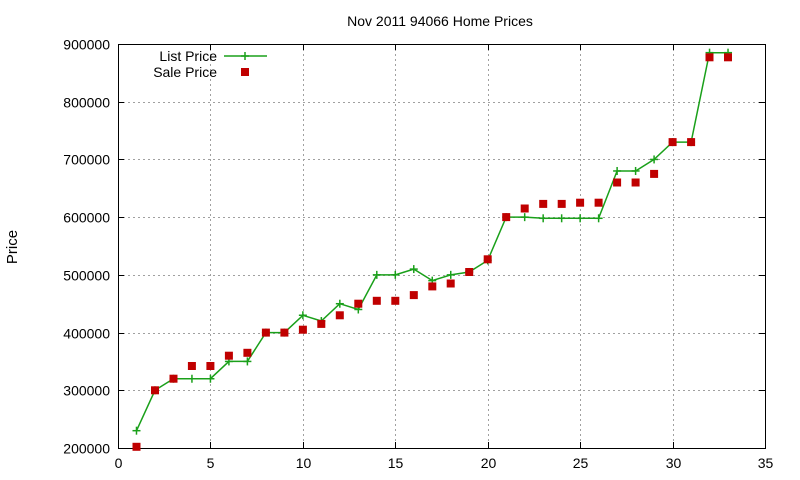 This screenshot has width=800, height=480. Describe the element at coordinates (211, 463) in the screenshot. I see `x-tick-label: 5` at that location.